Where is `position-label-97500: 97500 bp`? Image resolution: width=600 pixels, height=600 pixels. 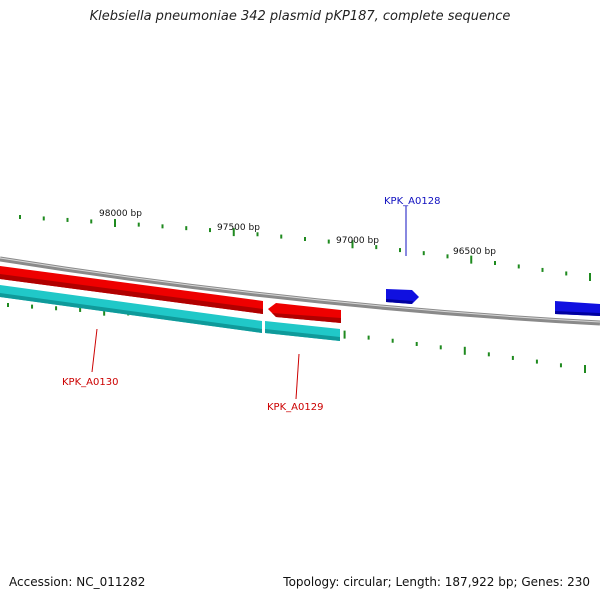
position-label-97500: 97500 bp is located at coordinates (238, 228).